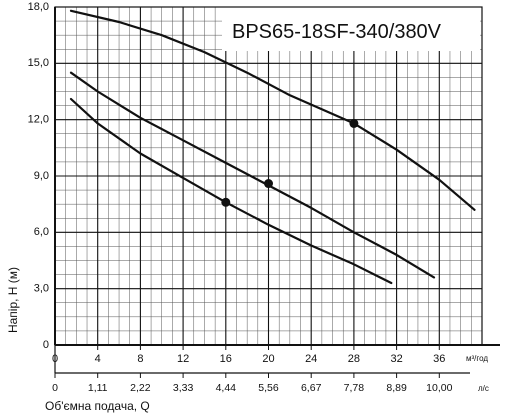  What do you see at coordinates (183, 388) in the screenshot?
I see `x2-tick-label: 3,33` at bounding box center [183, 388].